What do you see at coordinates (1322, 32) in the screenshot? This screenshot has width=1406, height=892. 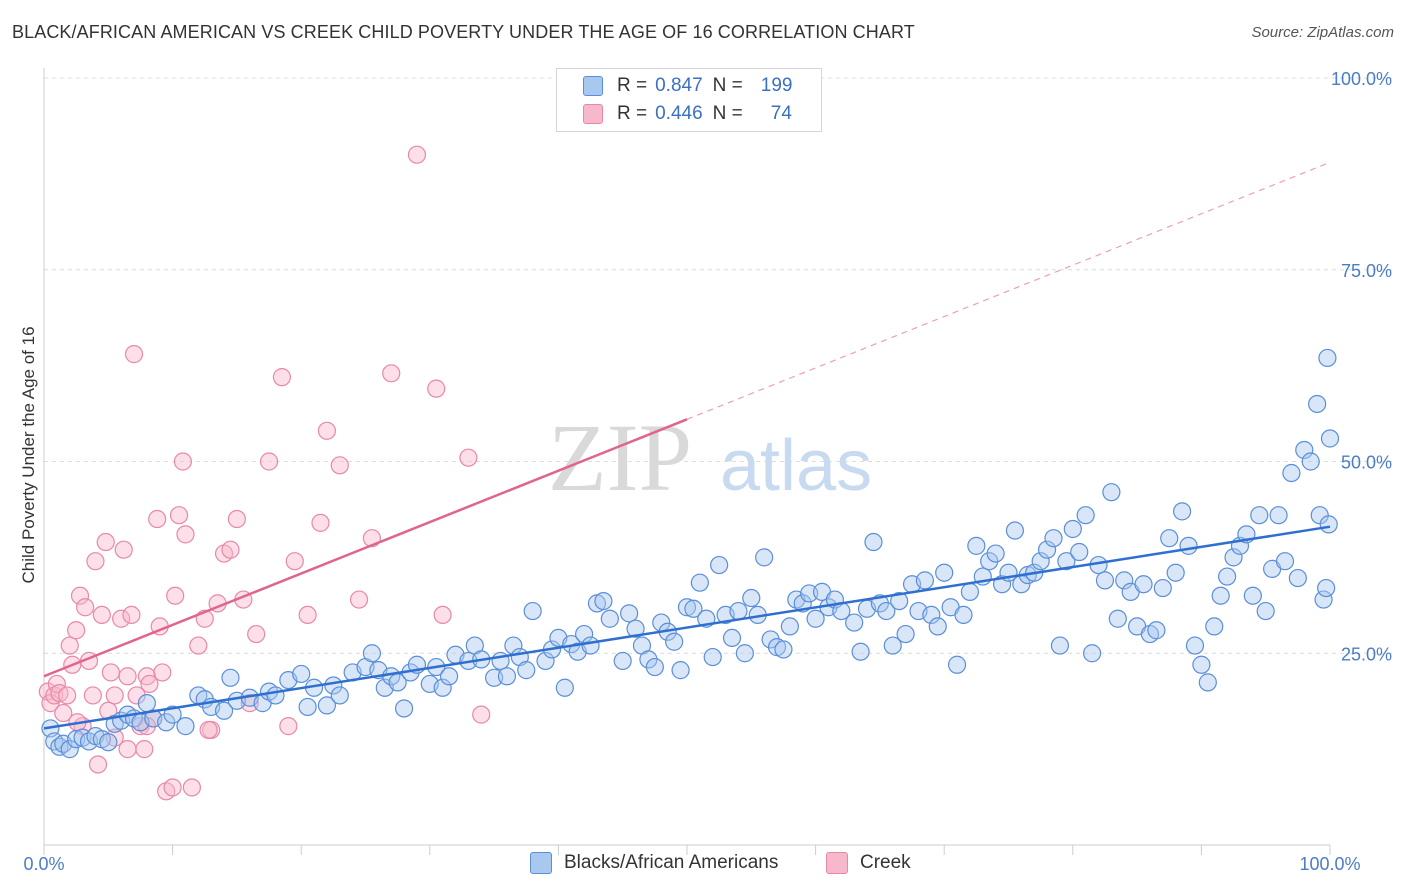 I see `source-label: Source: ZipAtlas.com` at bounding box center [1322, 32].